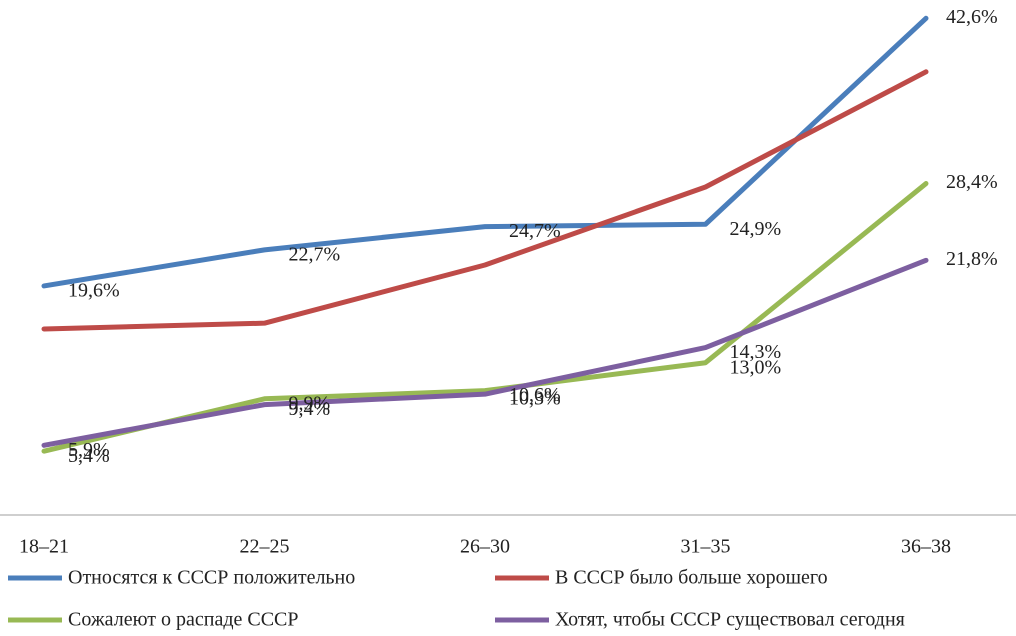 The height and width of the screenshot is (636, 1016). Describe the element at coordinates (926, 547) in the screenshot. I see `x-tick-label: 36–38` at that location.